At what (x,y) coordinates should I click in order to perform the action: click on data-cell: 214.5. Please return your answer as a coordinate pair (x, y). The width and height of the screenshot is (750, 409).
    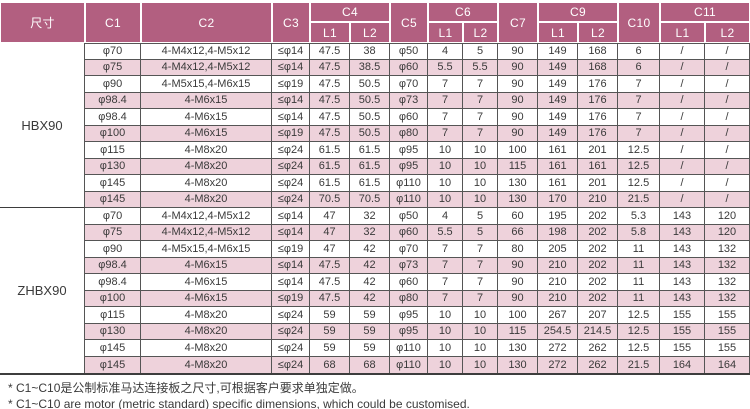
    Looking at the image, I should click on (598, 331).